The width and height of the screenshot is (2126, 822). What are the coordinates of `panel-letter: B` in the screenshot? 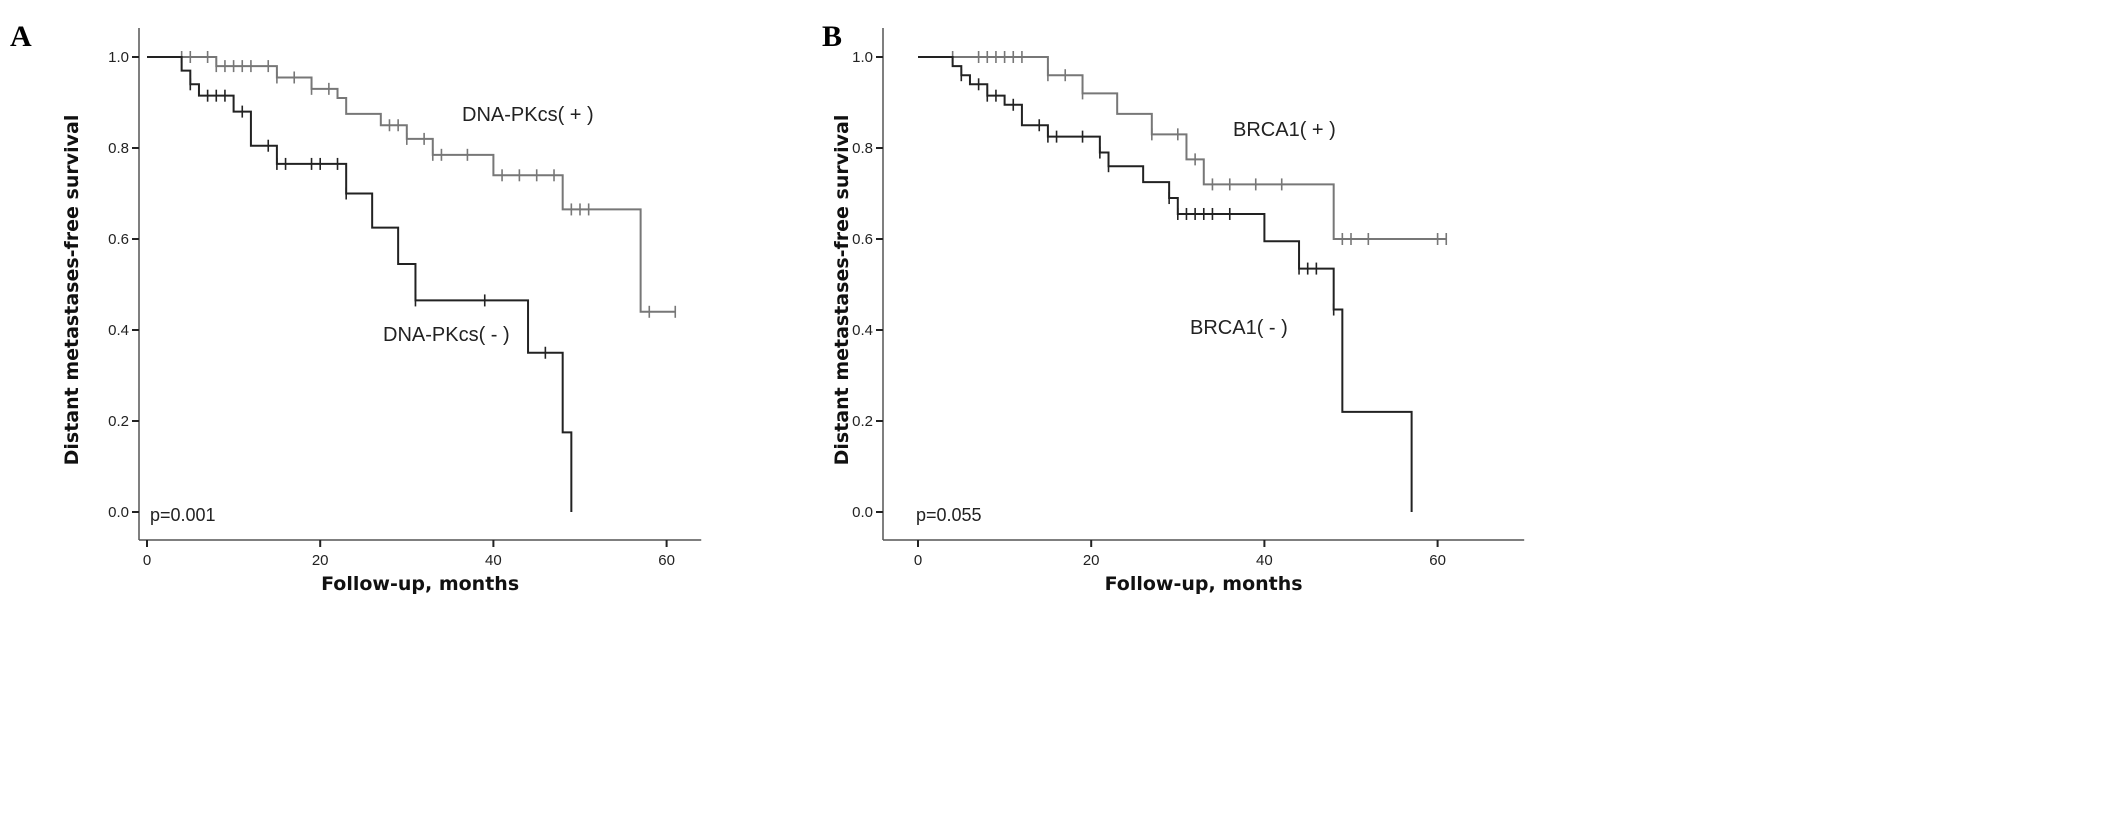 It's located at (832, 36).